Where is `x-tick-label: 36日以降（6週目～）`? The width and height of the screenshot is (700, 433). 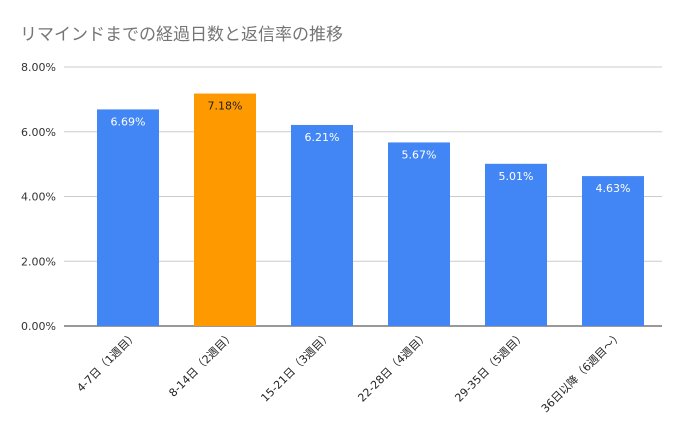
x-tick-label: 36日以降（6週目～） is located at coordinates (581, 371).